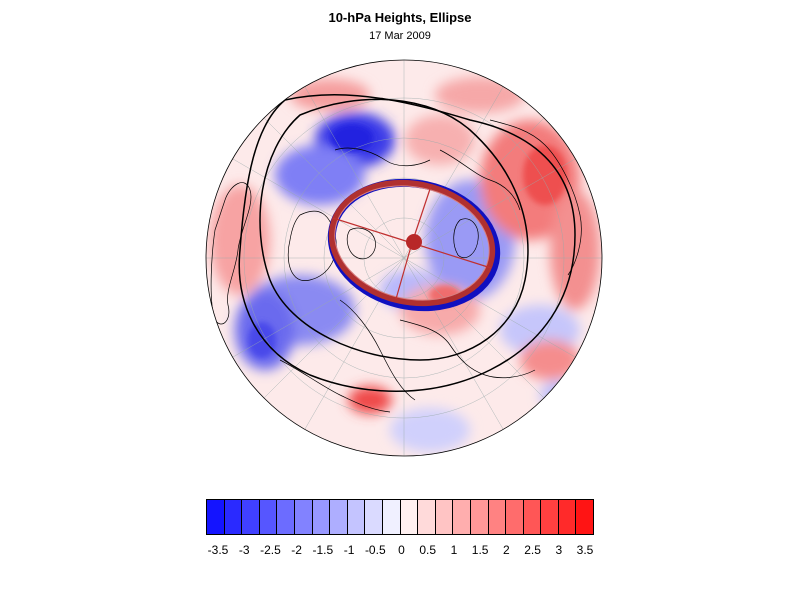 This screenshot has height=600, width=800. Describe the element at coordinates (428, 550) in the screenshot. I see `colorbar-tick-label: 0.5` at that location.